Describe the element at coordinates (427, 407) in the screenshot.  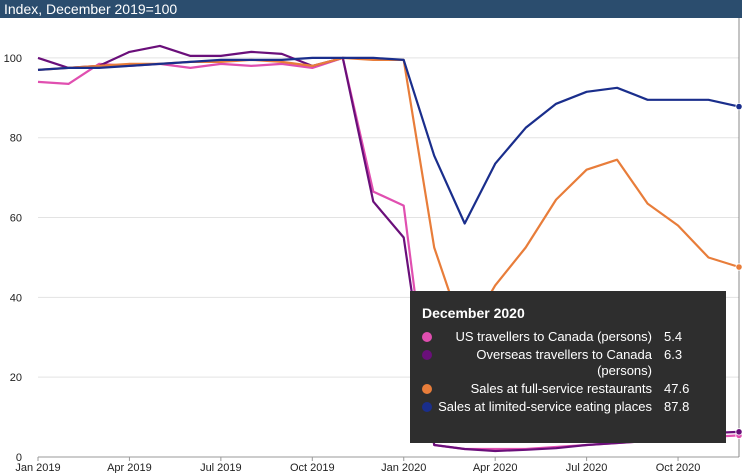
I see `legend-dot-limited-service` at that location.